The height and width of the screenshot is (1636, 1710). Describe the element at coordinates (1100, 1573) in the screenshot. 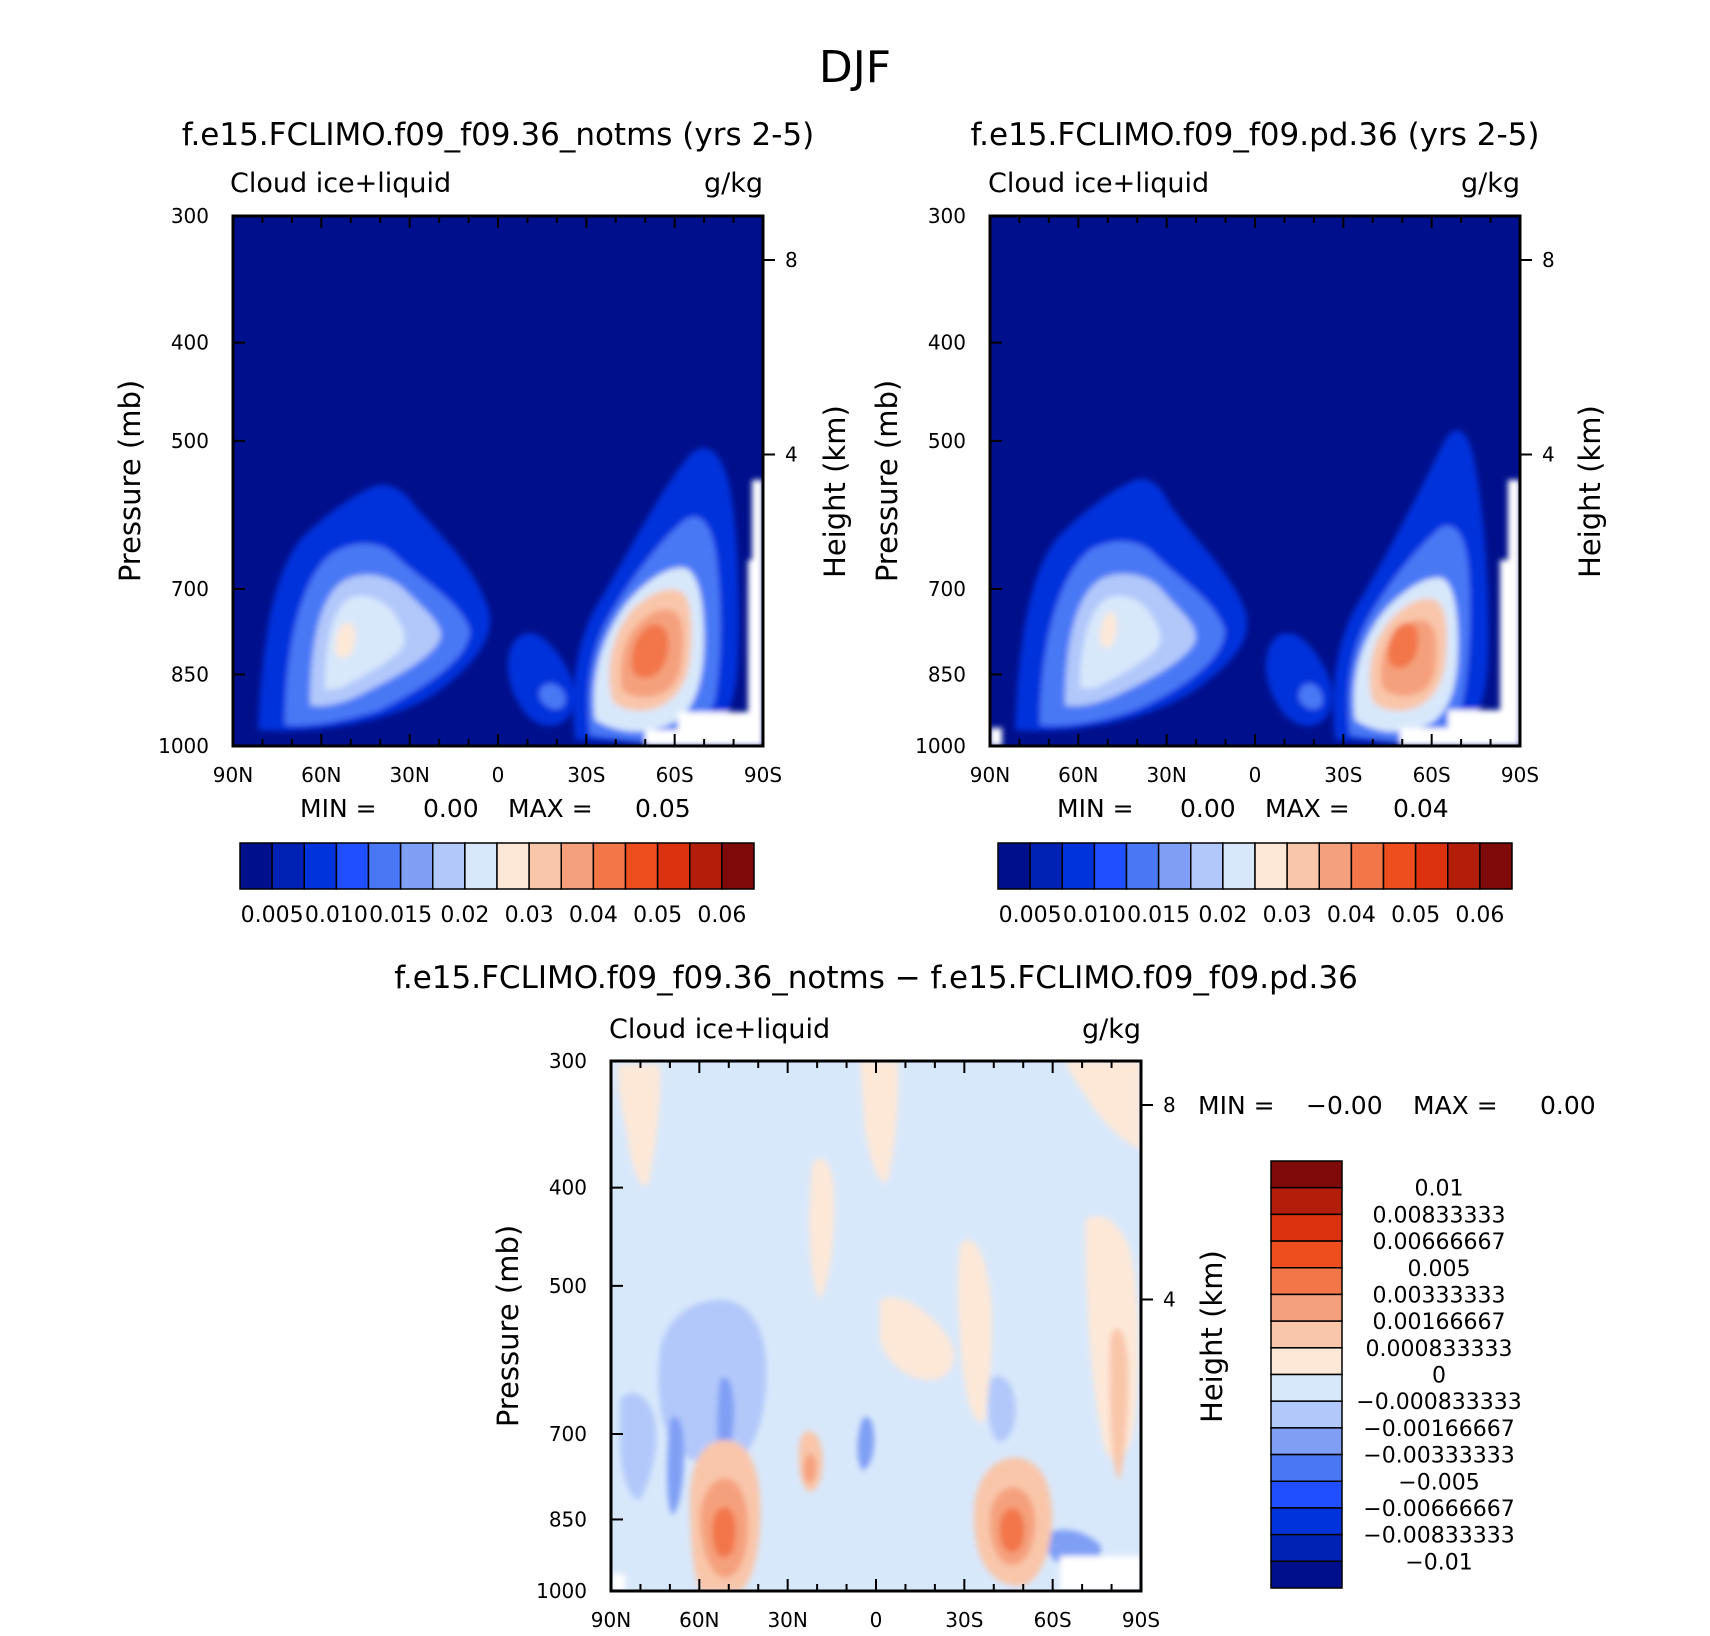

I see `panel-3-missing-region` at that location.